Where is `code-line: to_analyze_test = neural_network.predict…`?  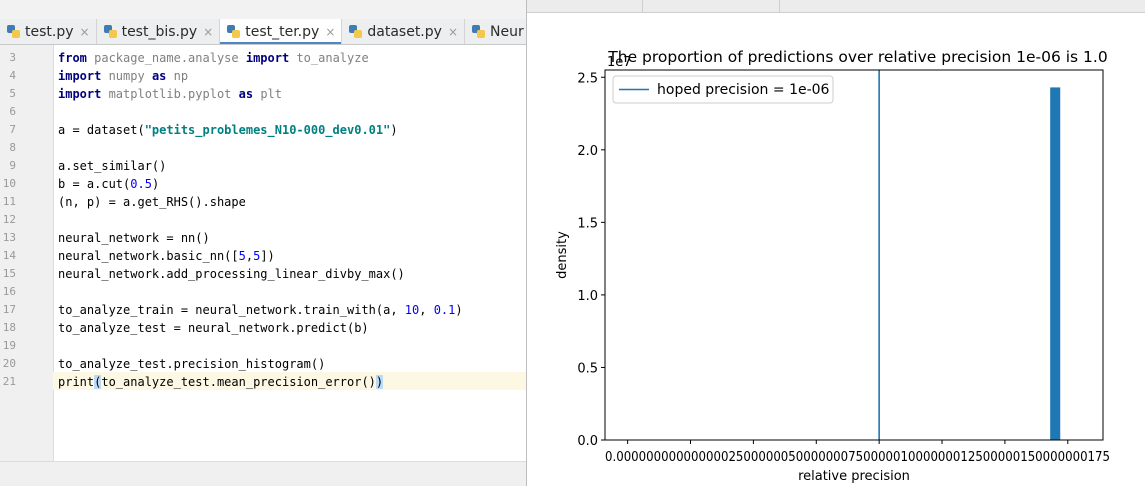
code-line: to_analyze_test = neural_network.predict… is located at coordinates (213, 328).